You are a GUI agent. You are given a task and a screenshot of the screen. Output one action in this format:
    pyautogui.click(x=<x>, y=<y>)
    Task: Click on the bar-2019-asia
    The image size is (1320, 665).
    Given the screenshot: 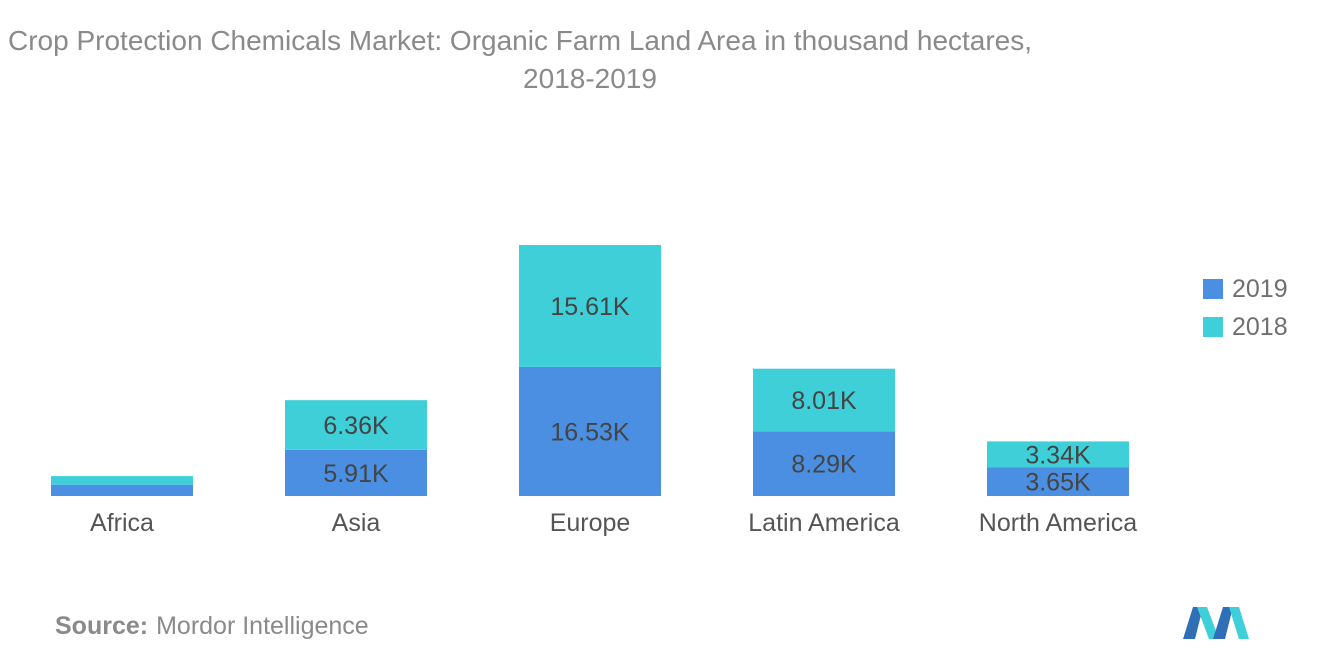 What is the action you would take?
    pyautogui.click(x=356, y=472)
    